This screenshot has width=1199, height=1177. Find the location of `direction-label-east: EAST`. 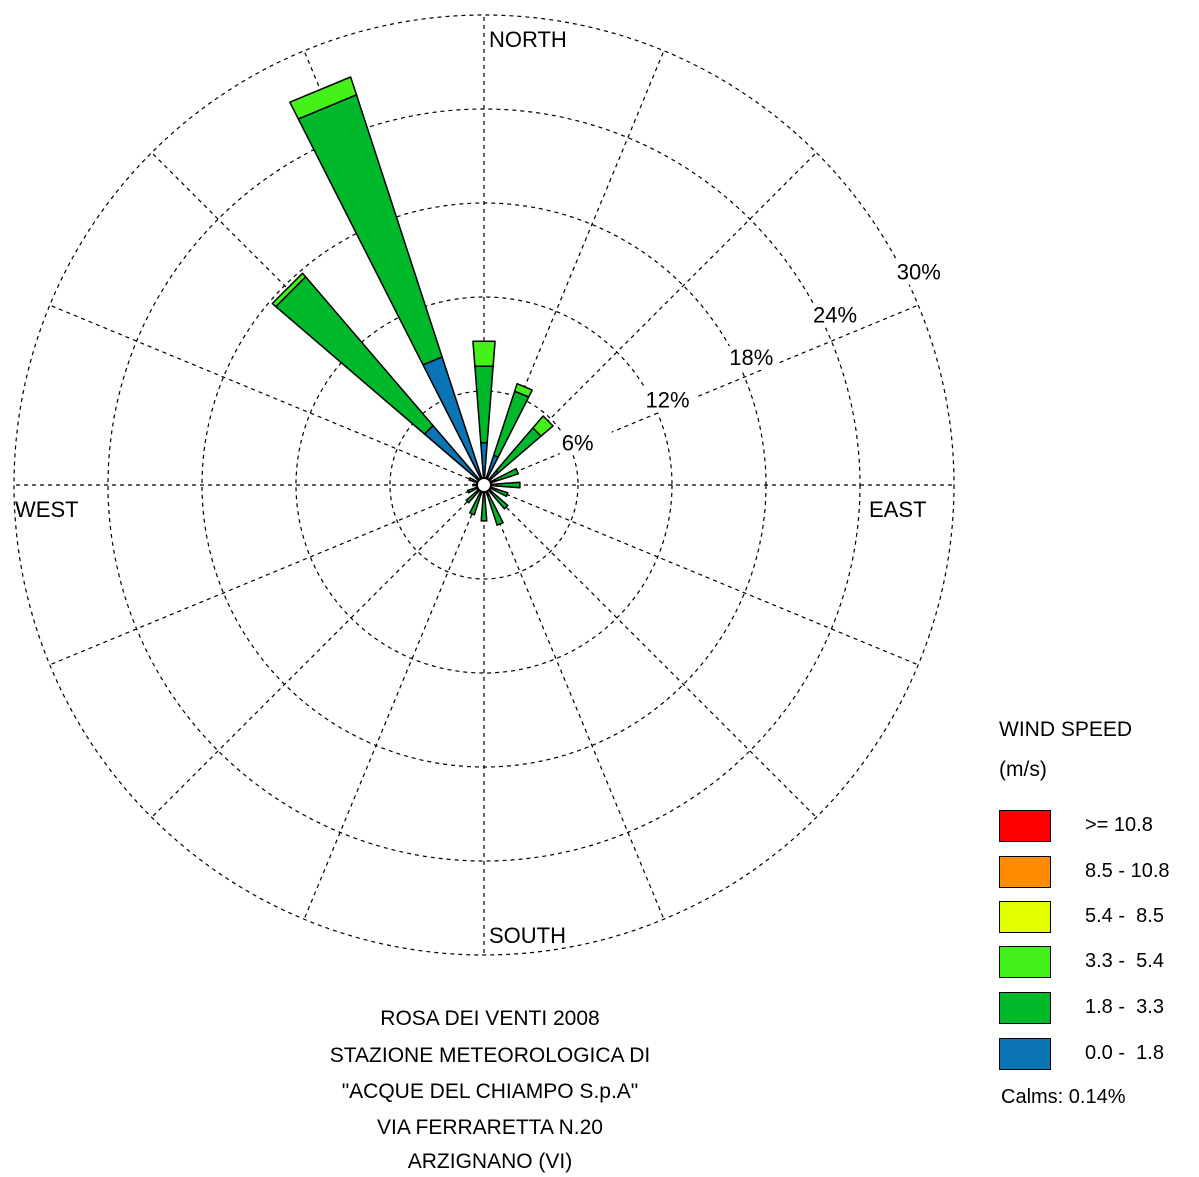

direction-label-east: EAST is located at coordinates (897, 509).